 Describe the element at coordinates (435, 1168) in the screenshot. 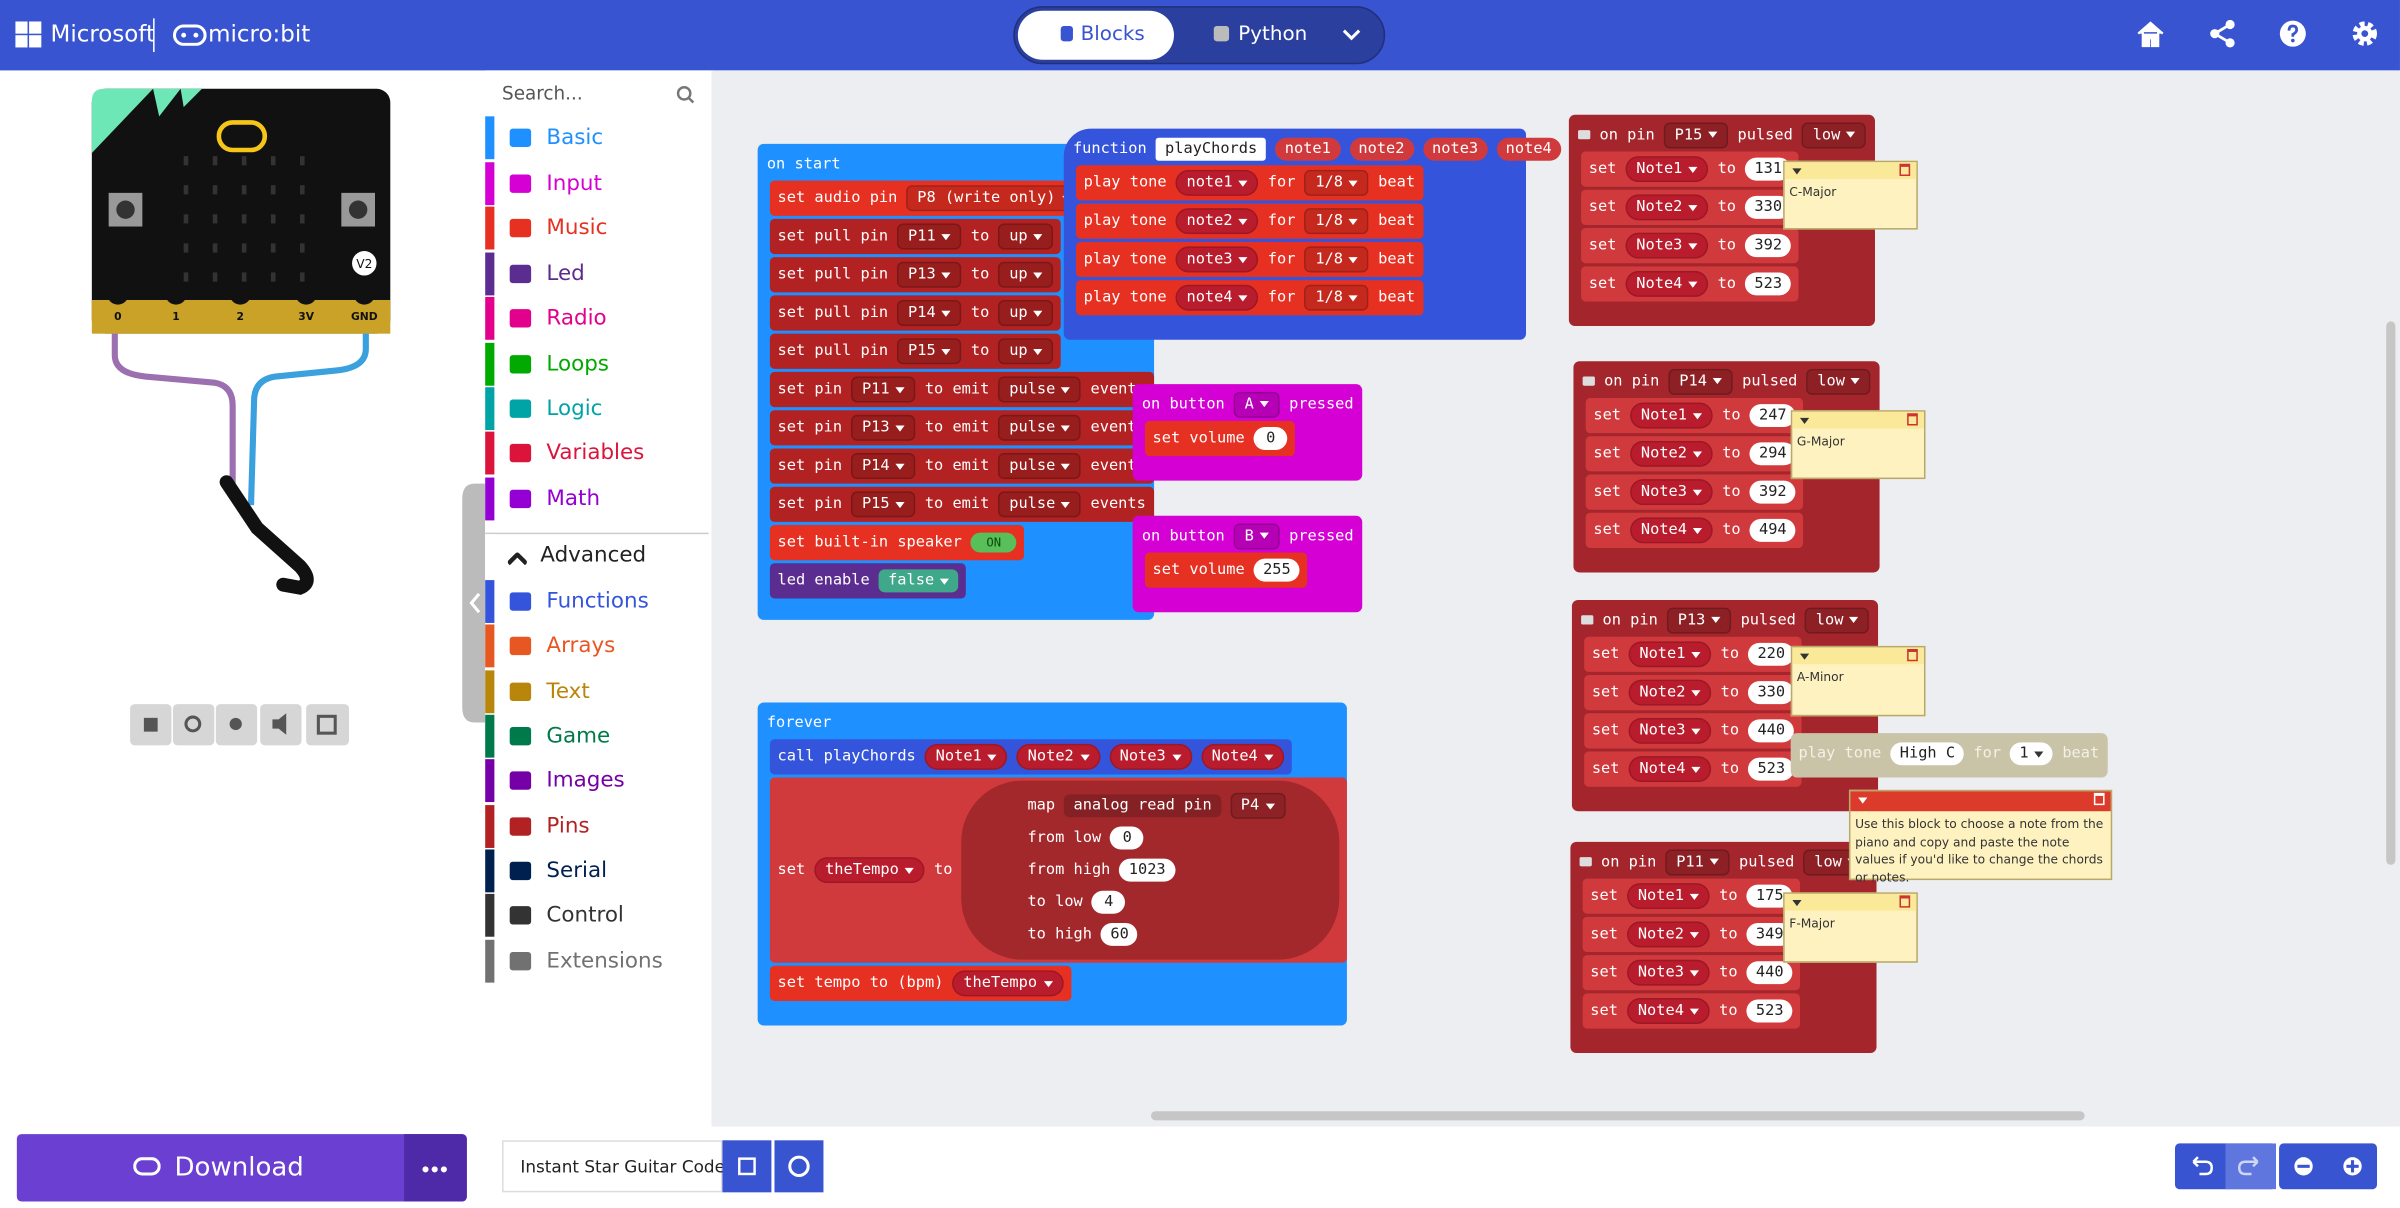

I see `more-button` at that location.